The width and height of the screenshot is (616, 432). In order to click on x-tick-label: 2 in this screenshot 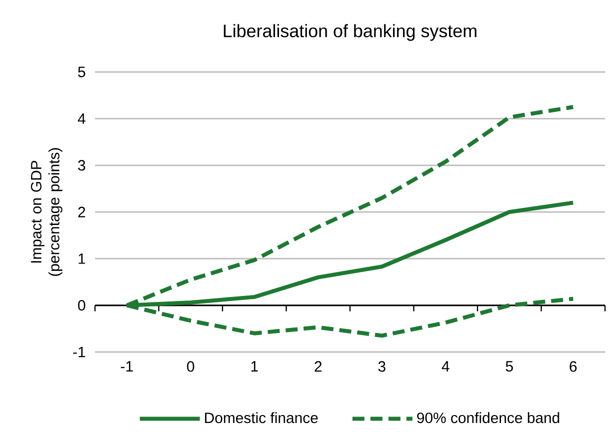, I will do `click(318, 366)`.